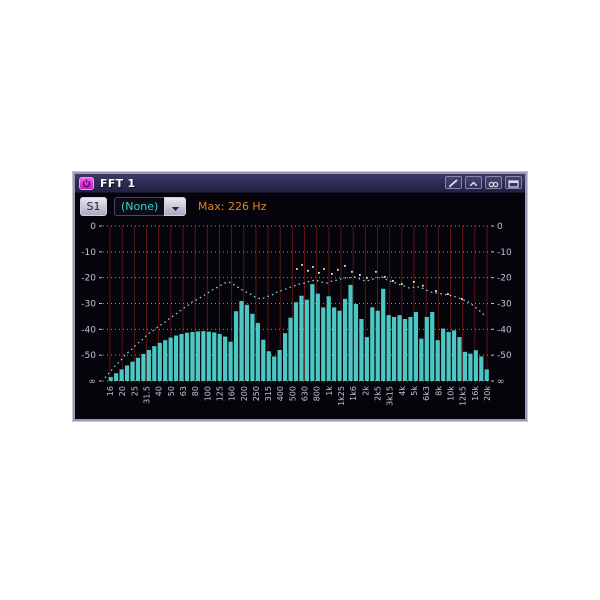 This screenshot has height=600, width=600. What do you see at coordinates (414, 391) in the screenshot?
I see `x-axis-label: 5k` at bounding box center [414, 391].